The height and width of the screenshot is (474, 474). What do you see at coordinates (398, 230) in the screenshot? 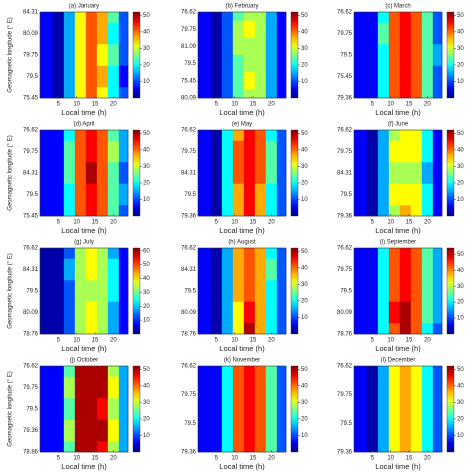
I see `x-axis-label: Local time (h)` at bounding box center [398, 230].